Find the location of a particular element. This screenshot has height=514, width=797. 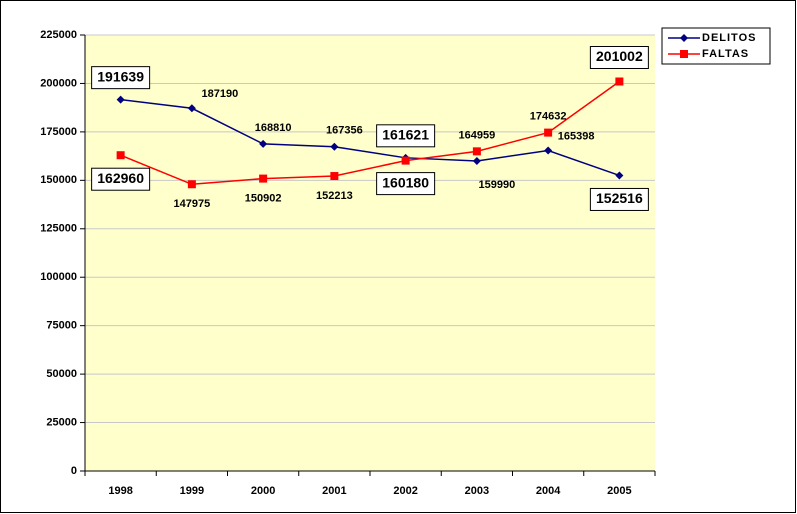

data-label: 162960 is located at coordinates (120, 178).